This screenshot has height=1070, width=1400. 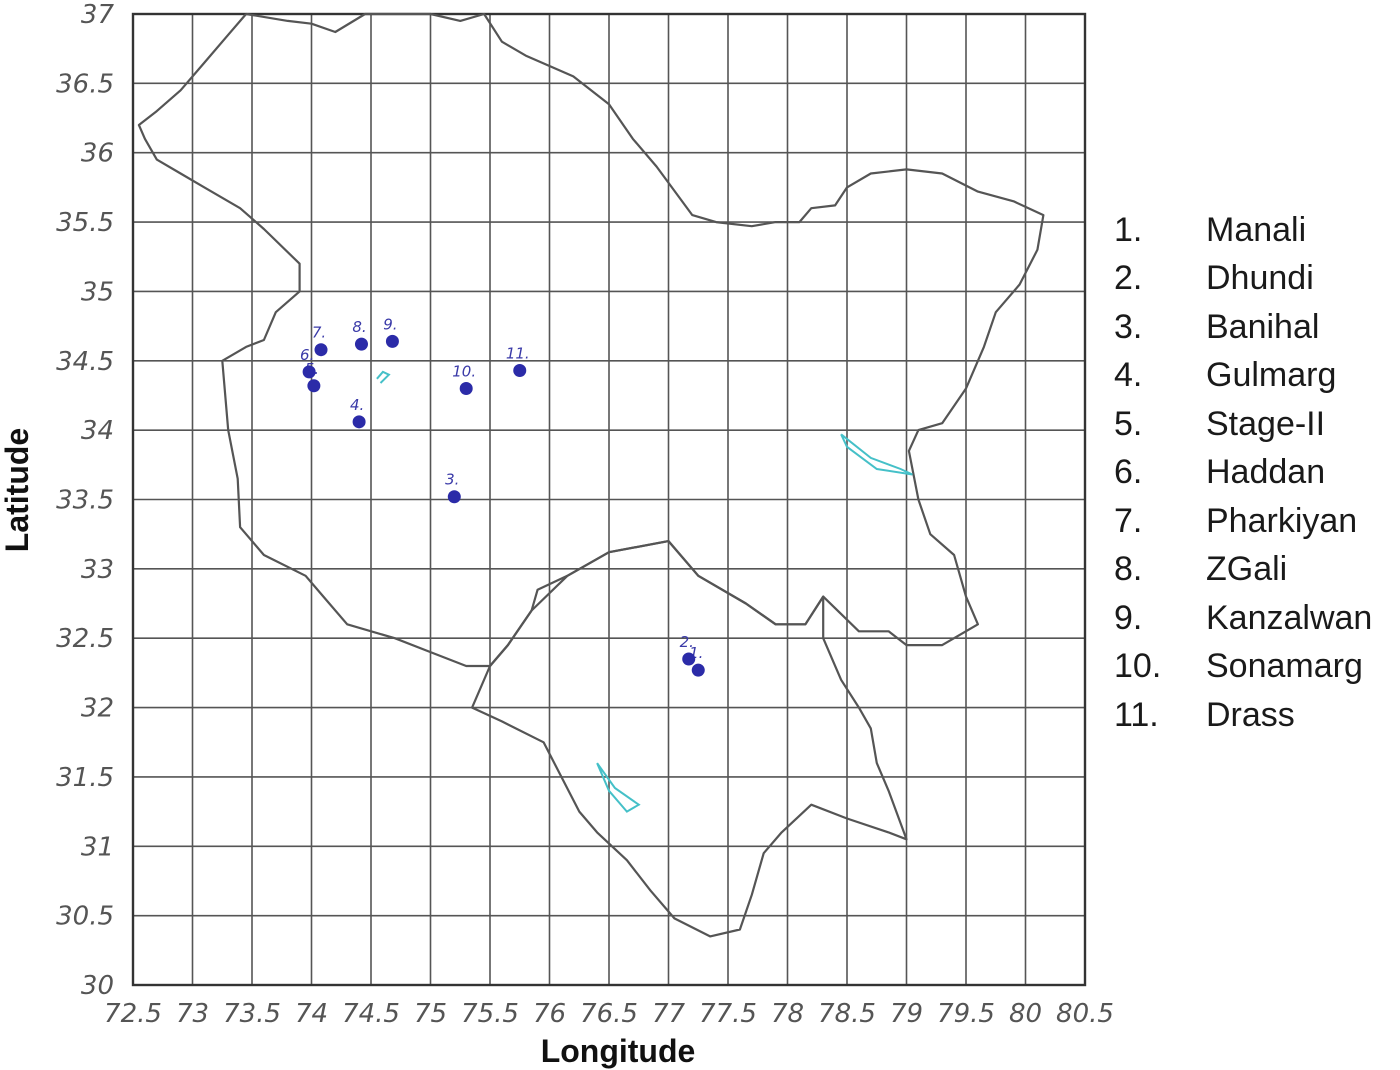 What do you see at coordinates (1128, 375) in the screenshot?
I see `legend-number: 4.` at bounding box center [1128, 375].